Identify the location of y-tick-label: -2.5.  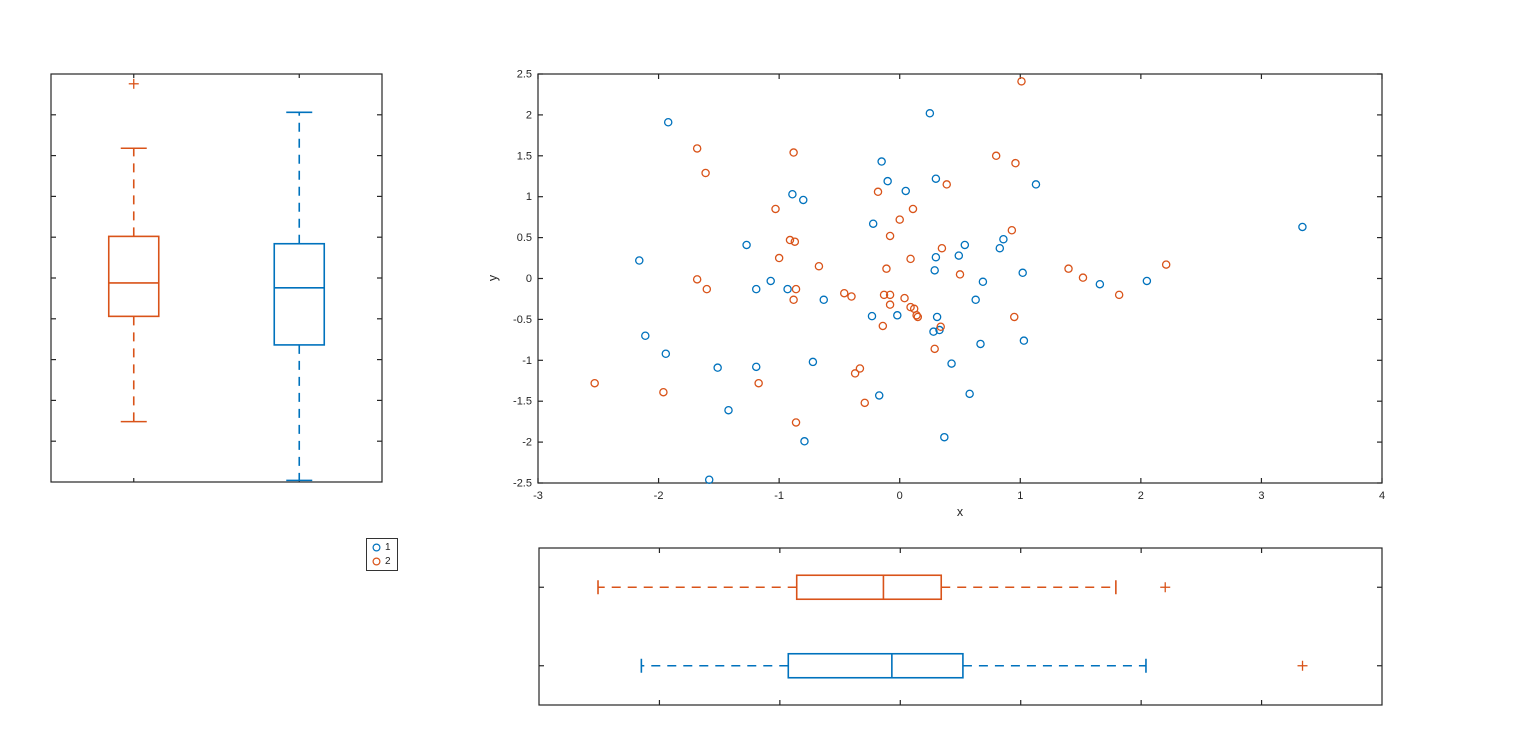
(522, 484).